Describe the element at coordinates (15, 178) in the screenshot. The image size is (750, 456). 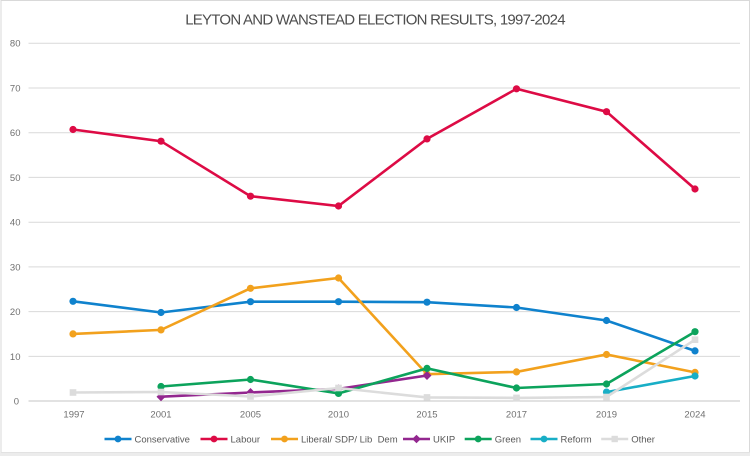
I see `svg-text: 50` at that location.